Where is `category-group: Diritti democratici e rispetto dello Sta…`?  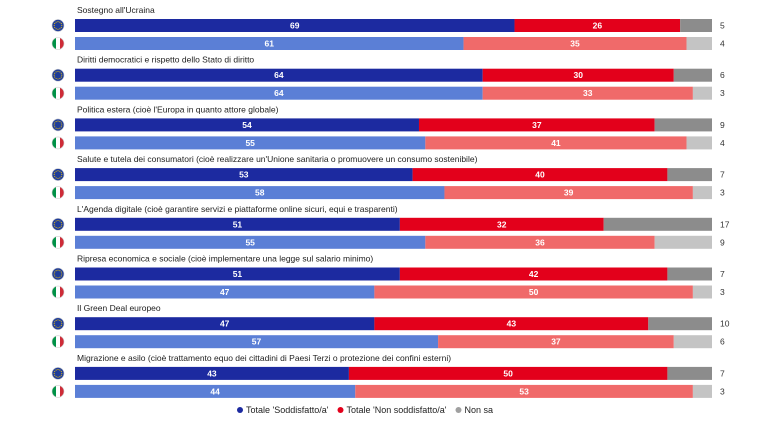 category-group: Diritti democratici e rispetto dello Sta… is located at coordinates (388, 77).